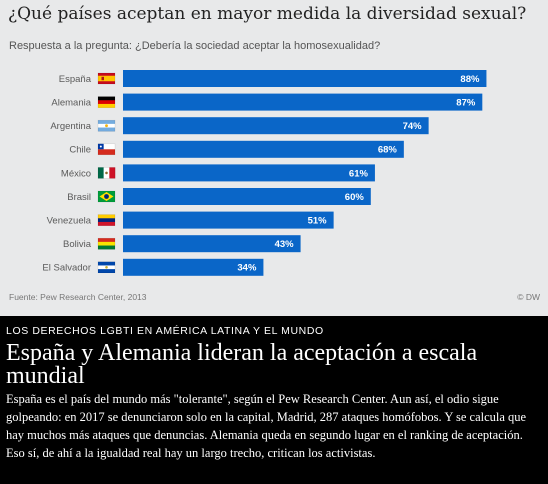 The height and width of the screenshot is (484, 548). Describe the element at coordinates (66, 268) in the screenshot. I see `category-label: El Salvador` at that location.